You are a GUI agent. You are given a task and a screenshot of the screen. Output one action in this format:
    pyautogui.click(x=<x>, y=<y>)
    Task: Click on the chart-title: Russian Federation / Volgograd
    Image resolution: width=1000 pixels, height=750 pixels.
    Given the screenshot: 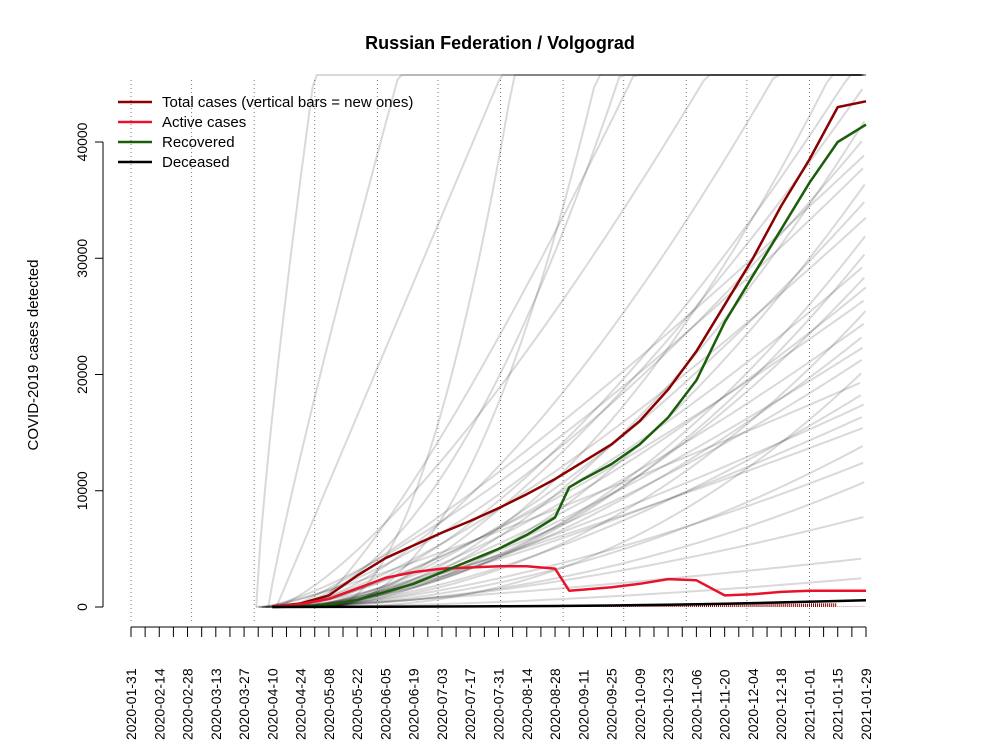 What is the action you would take?
    pyautogui.click(x=500, y=43)
    